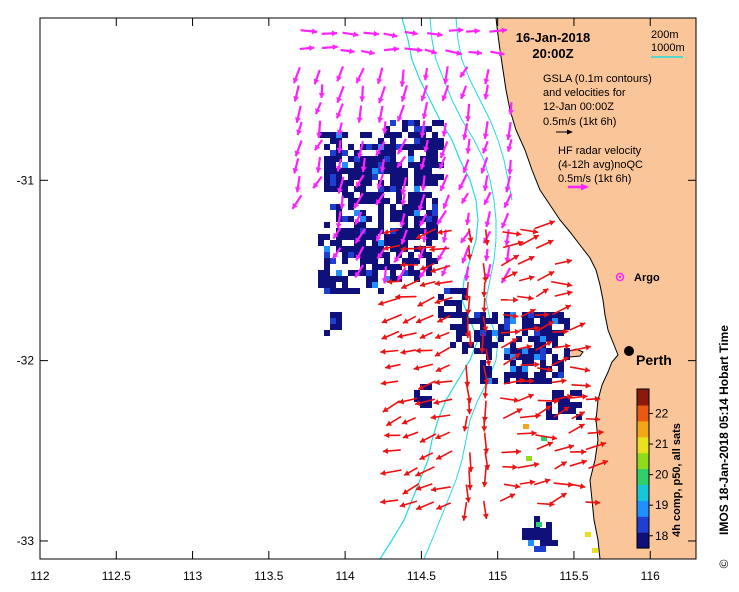  Describe the element at coordinates (421, 576) in the screenshot. I see `x-tick-label: 114.5` at that location.